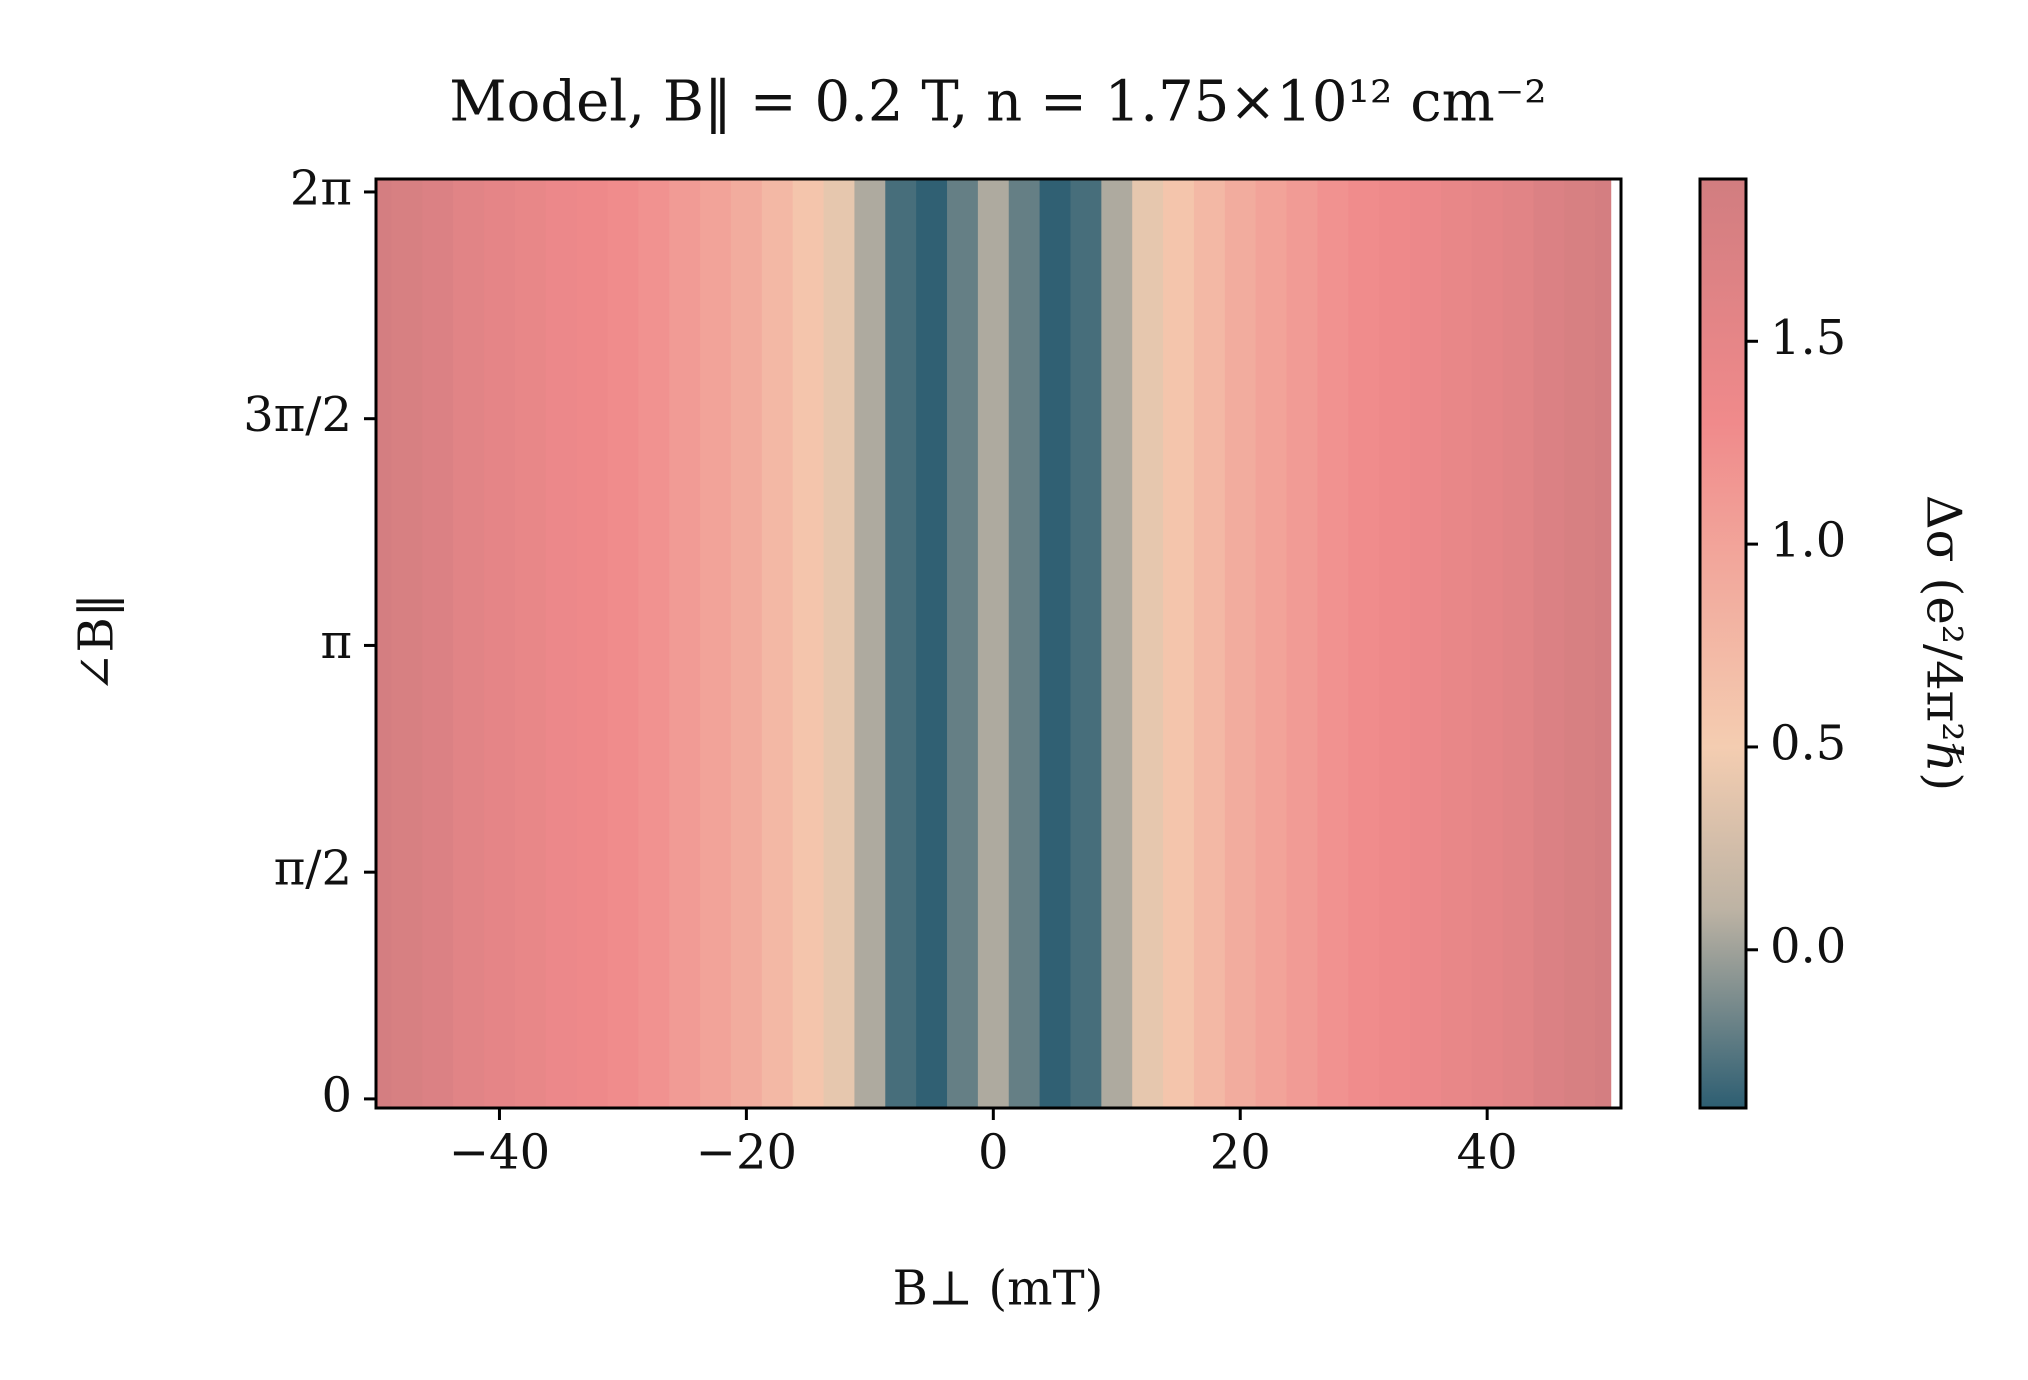  I want to click on colorbar-label: Δσ (e²/4π²ℏ), so click(1944, 643).